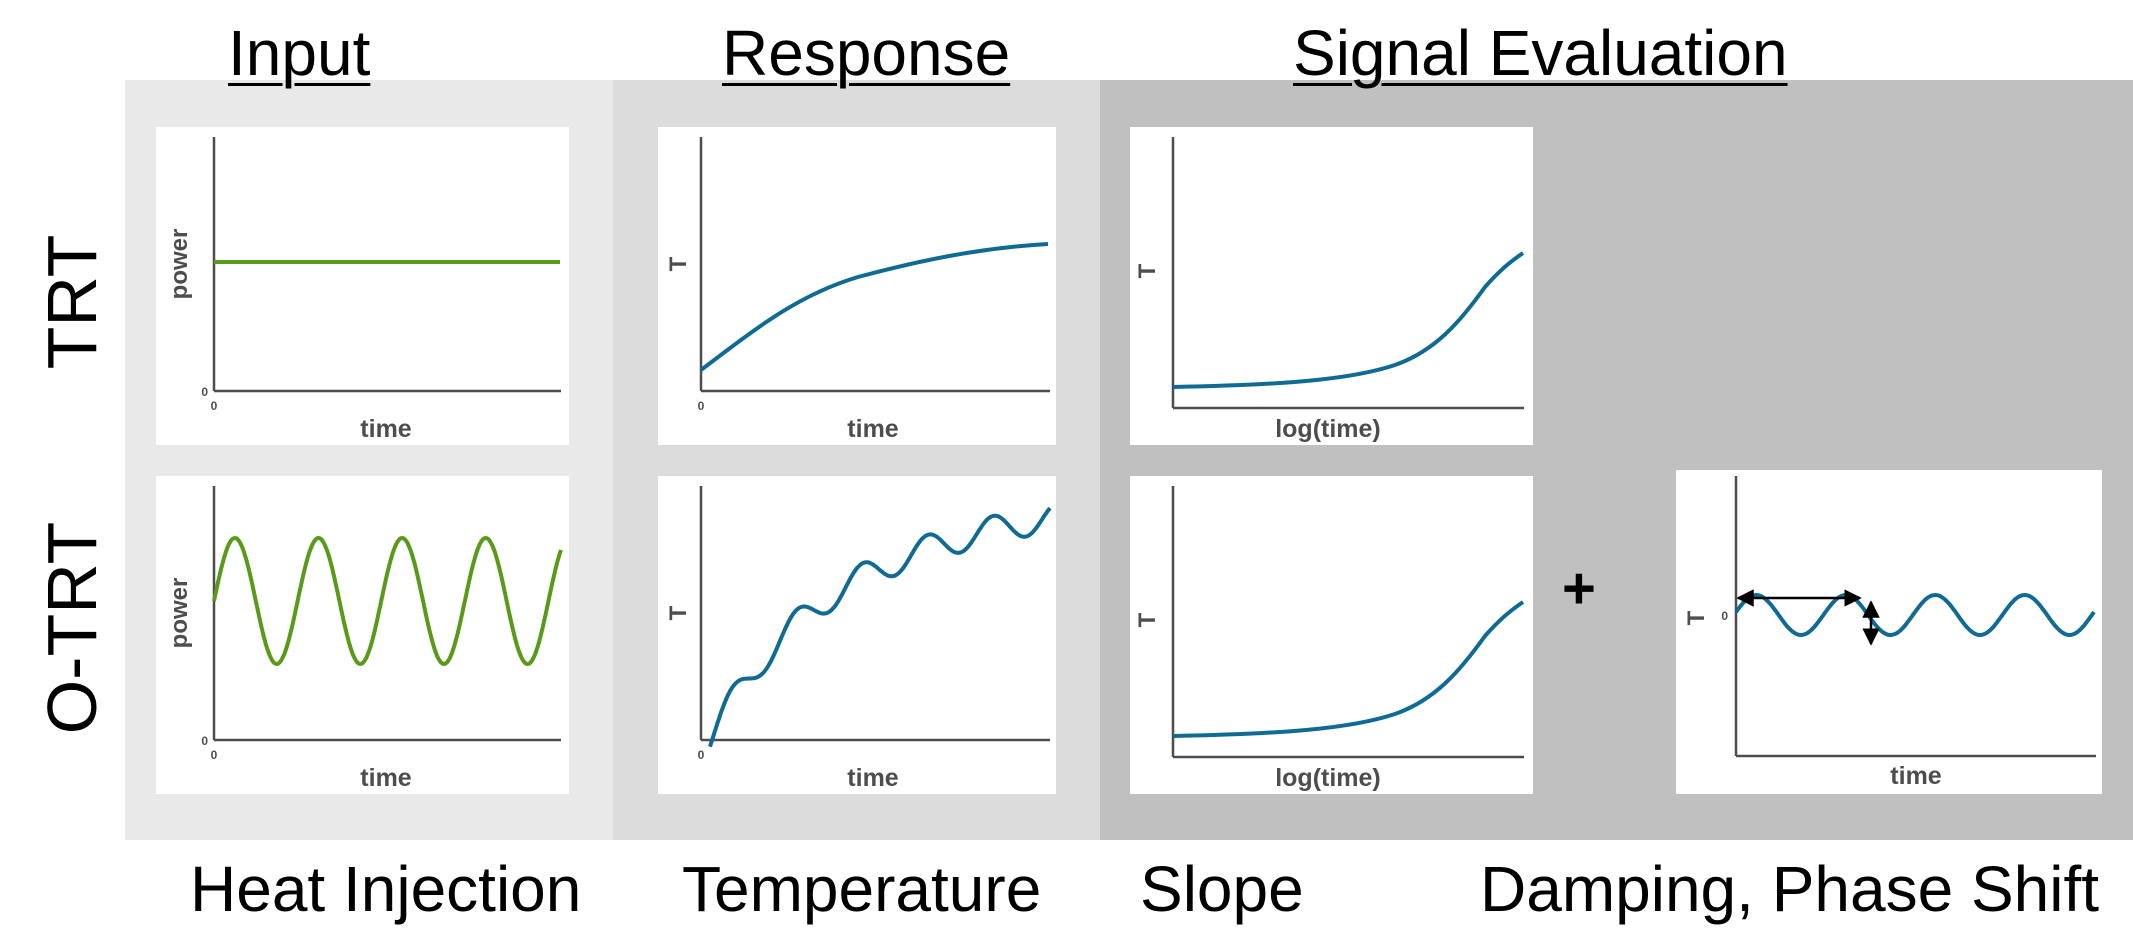 The height and width of the screenshot is (928, 2133). What do you see at coordinates (1789, 889) in the screenshot?
I see `footer-damping-phase-shift: Damping, Phase Shift` at bounding box center [1789, 889].